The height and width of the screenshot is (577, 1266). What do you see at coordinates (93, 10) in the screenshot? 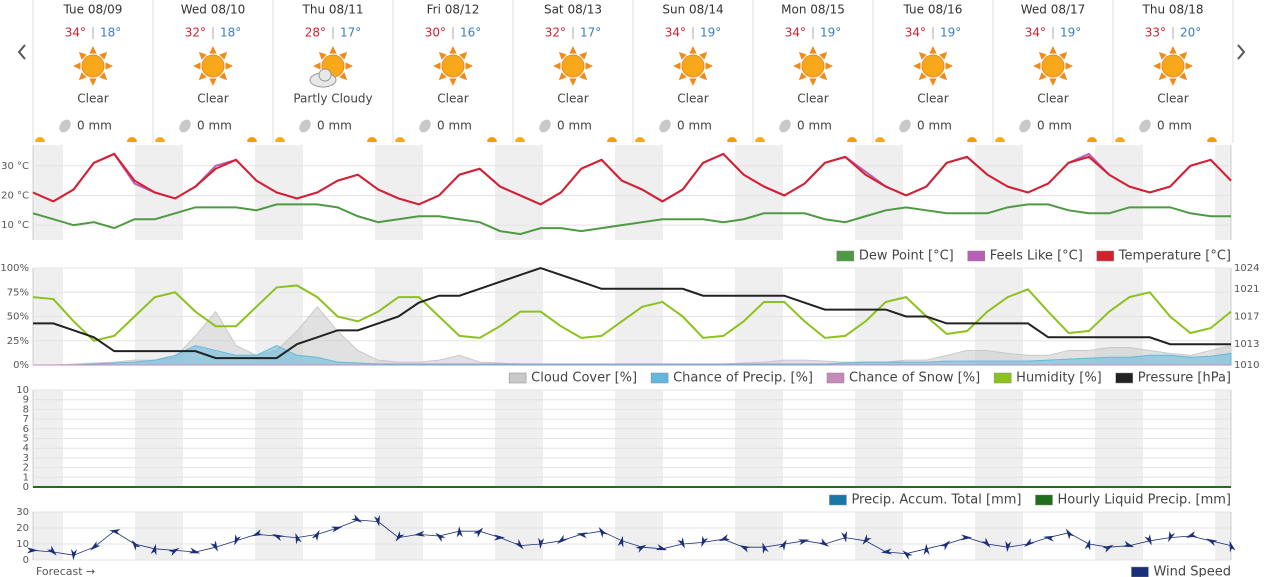
I see `day-label: Tue 08/09` at bounding box center [93, 10].